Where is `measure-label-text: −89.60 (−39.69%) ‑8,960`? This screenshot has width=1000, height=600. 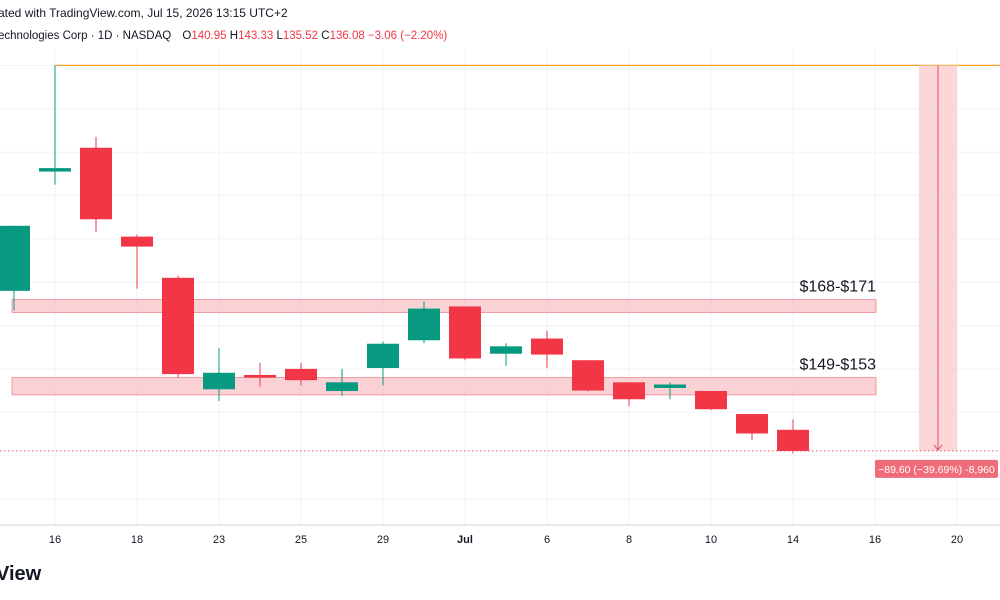 measure-label-text: −89.60 (−39.69%) ‑8,960 is located at coordinates (936, 470).